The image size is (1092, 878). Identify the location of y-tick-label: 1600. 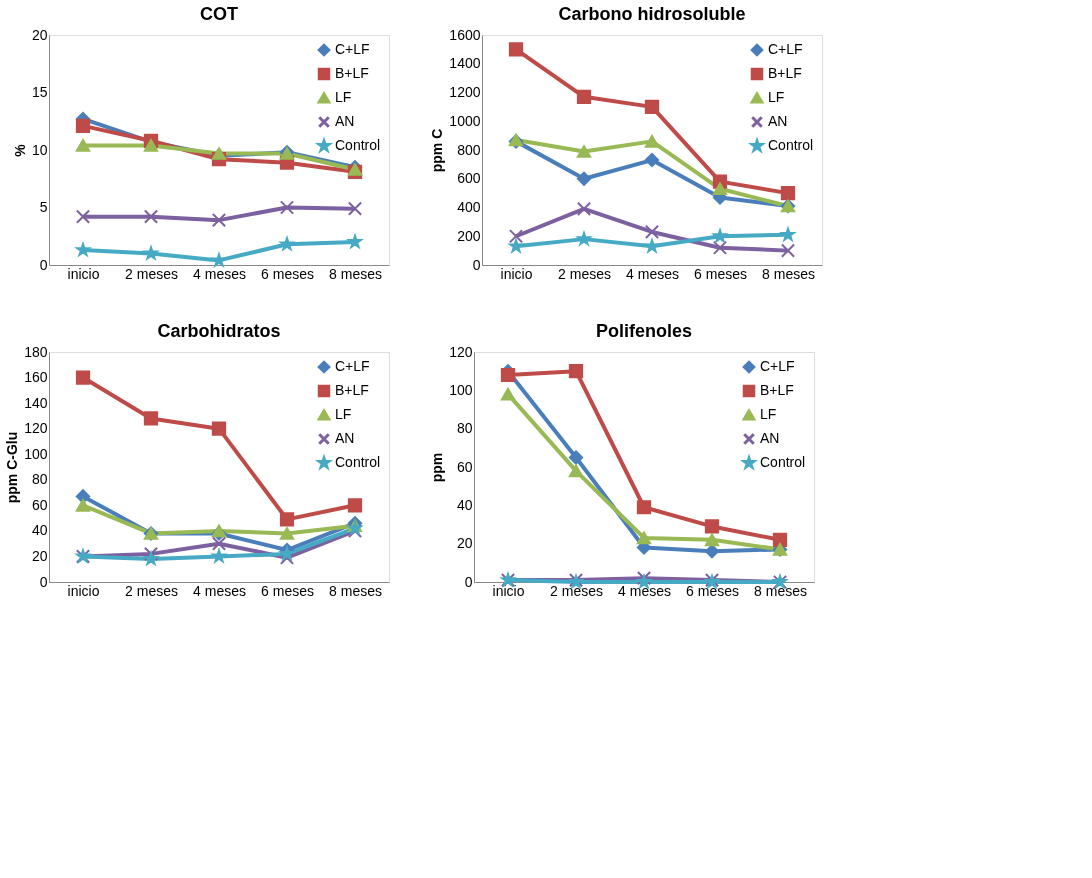
(465, 34).